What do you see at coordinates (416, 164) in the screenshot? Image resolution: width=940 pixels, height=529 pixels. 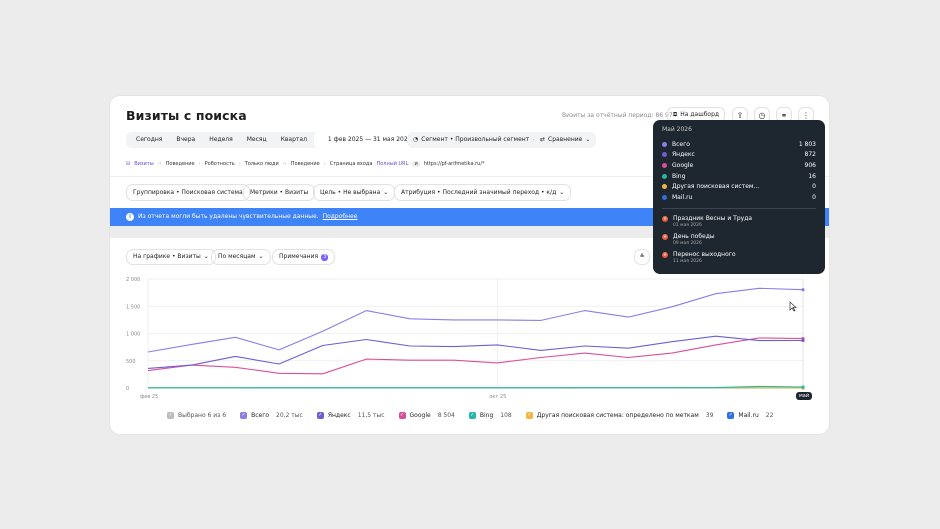 I see `breadcrumb-operator: и` at bounding box center [416, 164].